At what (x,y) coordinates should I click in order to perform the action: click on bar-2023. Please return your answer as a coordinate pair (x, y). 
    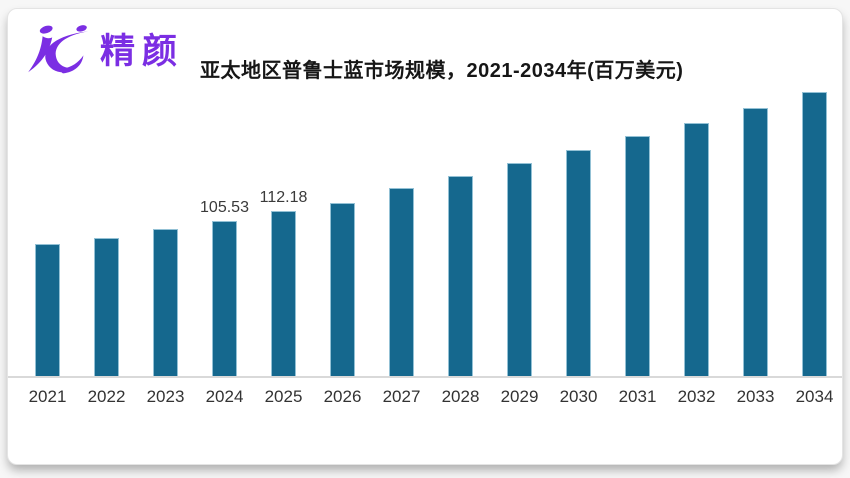
    Looking at the image, I should click on (165, 303).